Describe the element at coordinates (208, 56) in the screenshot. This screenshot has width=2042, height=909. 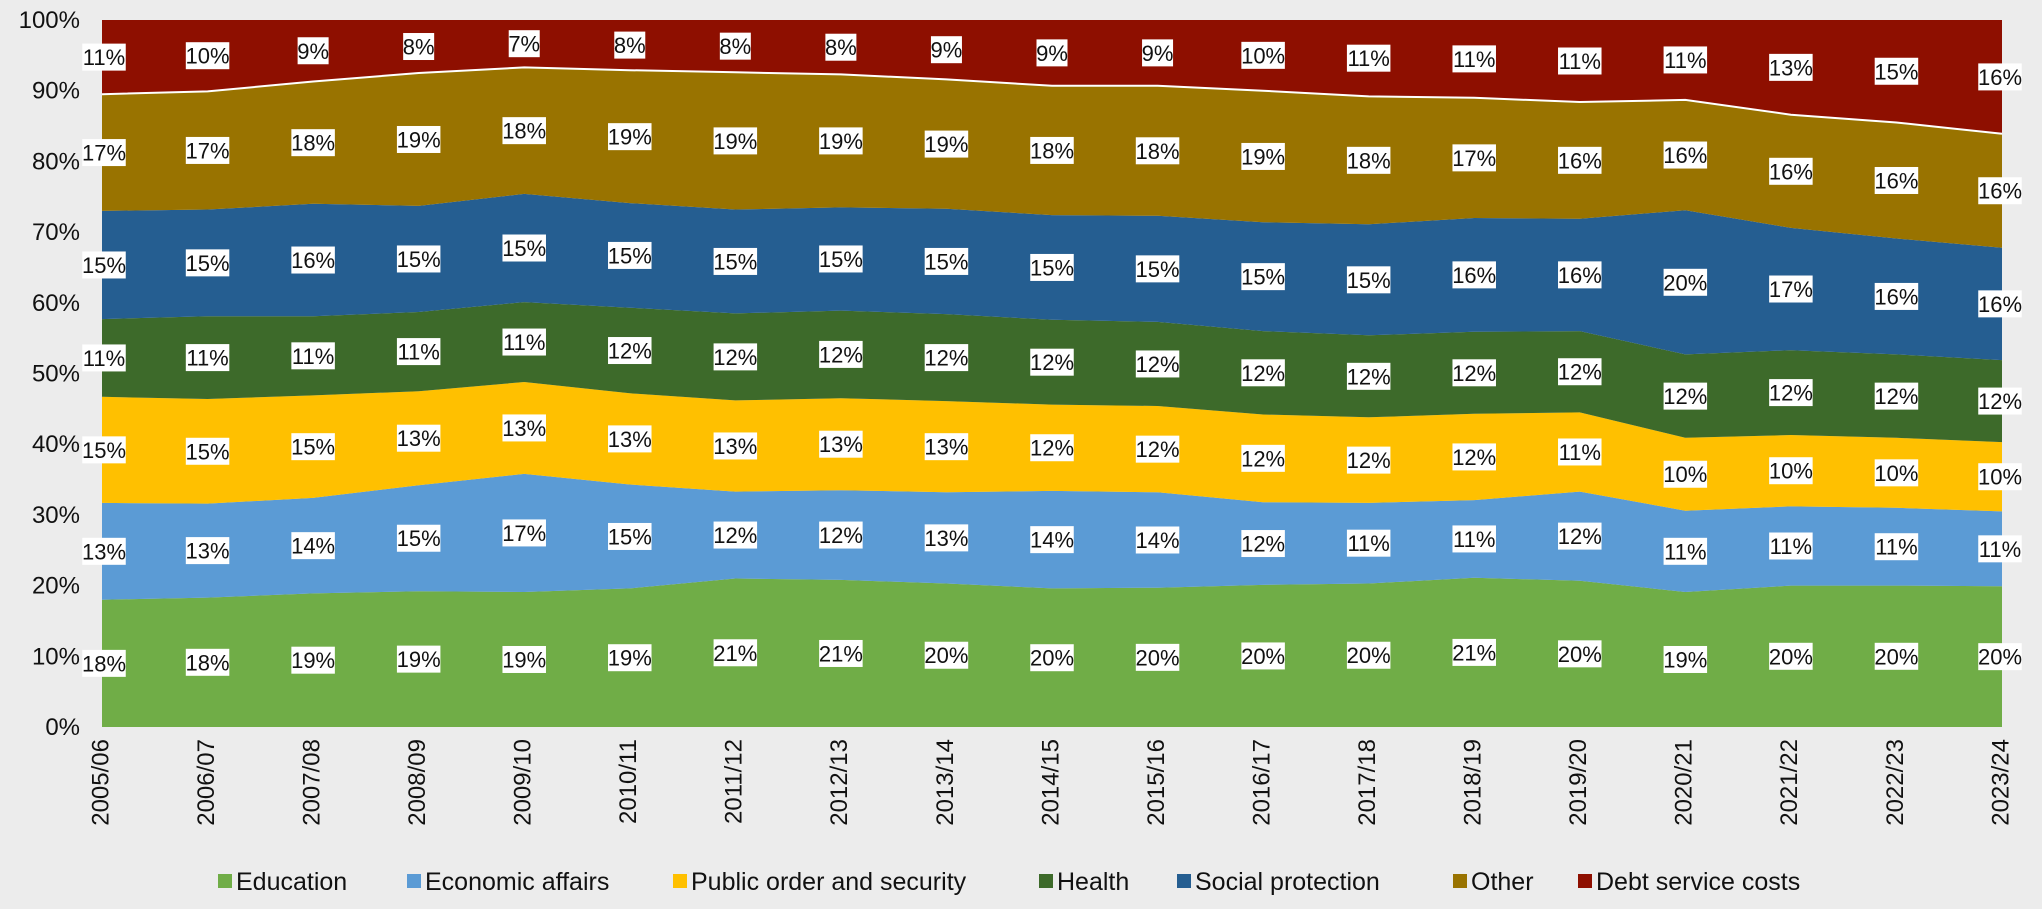
I see `data-label: 10%` at that location.